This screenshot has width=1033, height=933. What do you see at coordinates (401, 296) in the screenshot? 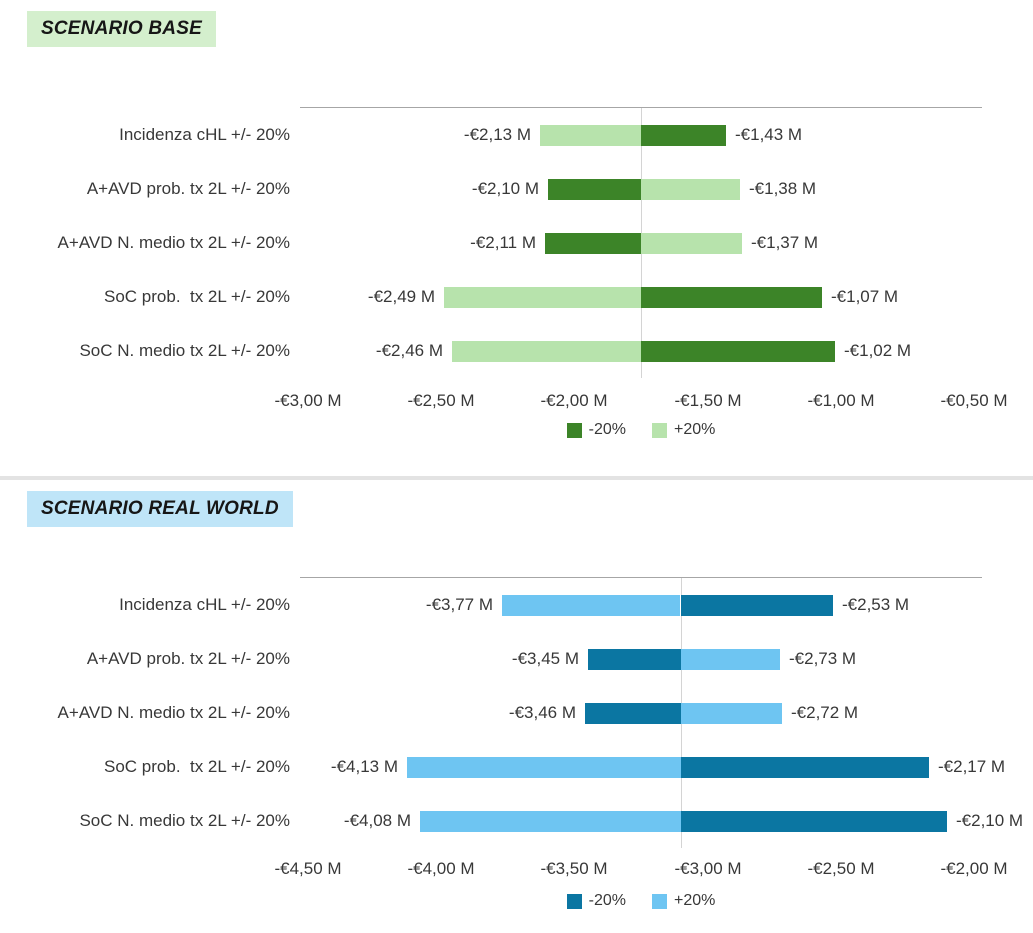
I see `bar-value-label: -€2,49 M` at bounding box center [401, 296].